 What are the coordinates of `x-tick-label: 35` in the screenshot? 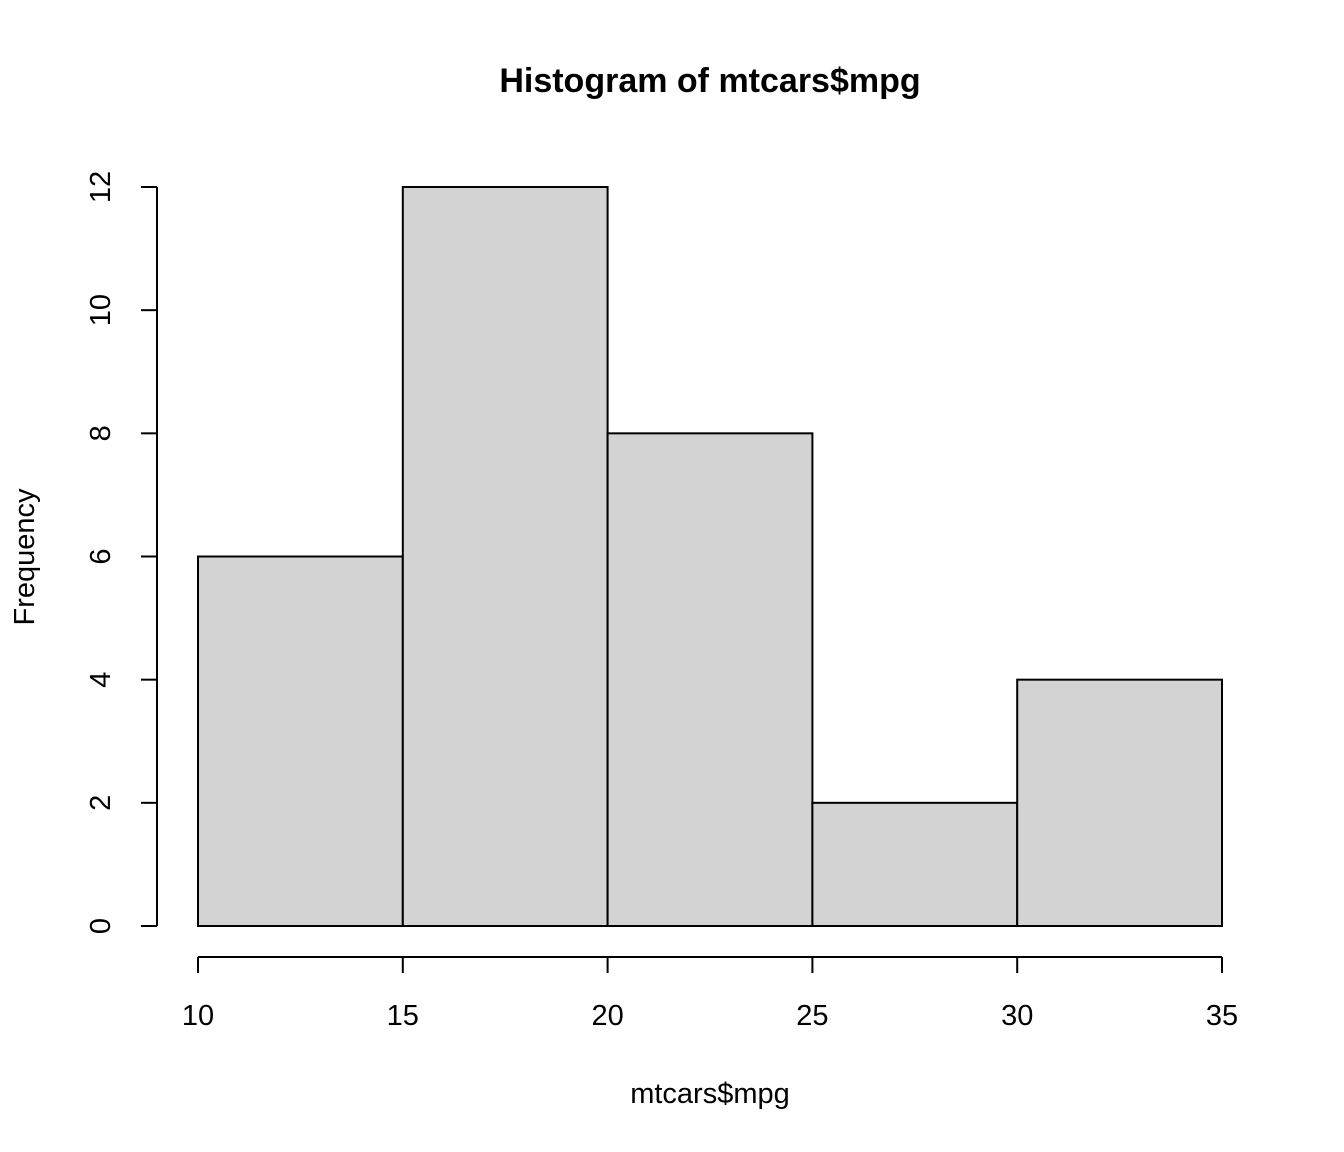 It's located at (1222, 1016).